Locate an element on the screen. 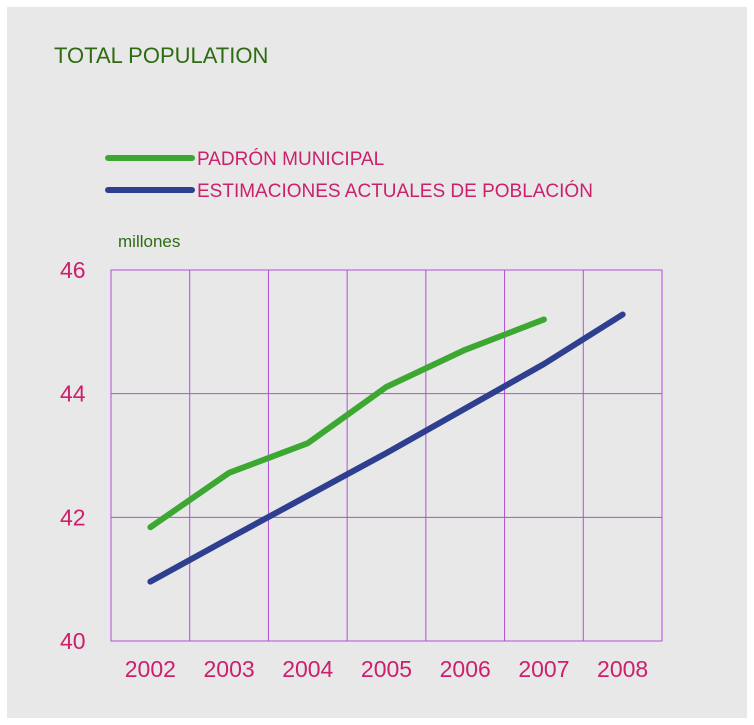 The width and height of the screenshot is (754, 725). legend-label-padron: PADRÓN MUNICIPAL is located at coordinates (290, 159).